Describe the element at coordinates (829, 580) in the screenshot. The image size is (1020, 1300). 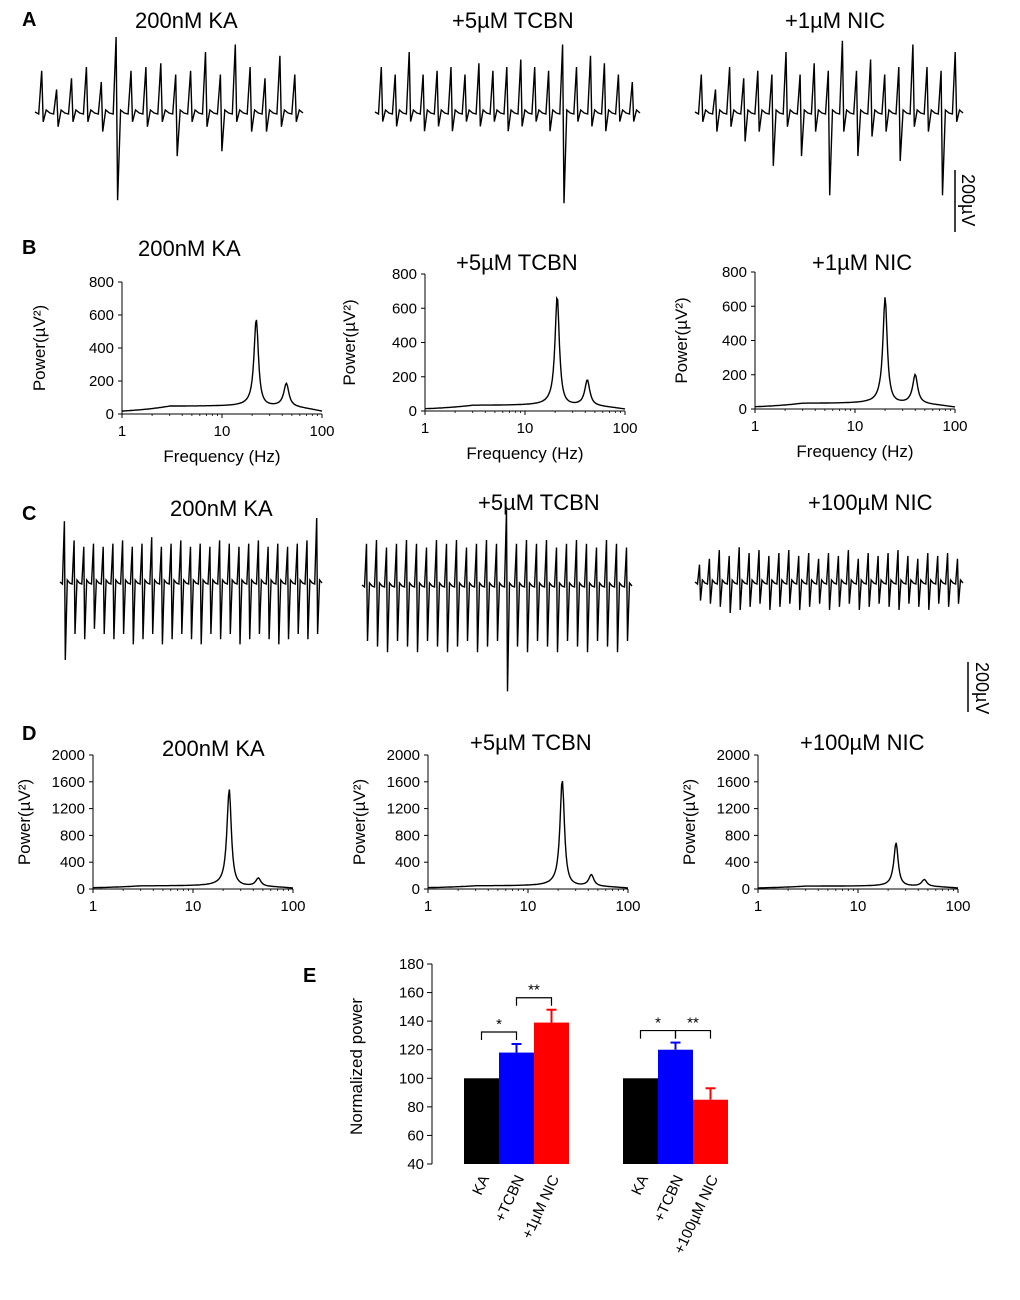
I see `trace-c3` at that location.